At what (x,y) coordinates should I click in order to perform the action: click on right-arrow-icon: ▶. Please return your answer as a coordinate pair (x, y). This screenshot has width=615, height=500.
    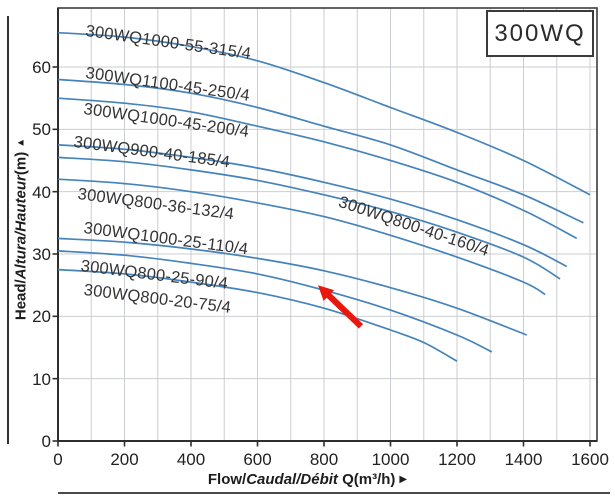
    Looking at the image, I should click on (403, 479).